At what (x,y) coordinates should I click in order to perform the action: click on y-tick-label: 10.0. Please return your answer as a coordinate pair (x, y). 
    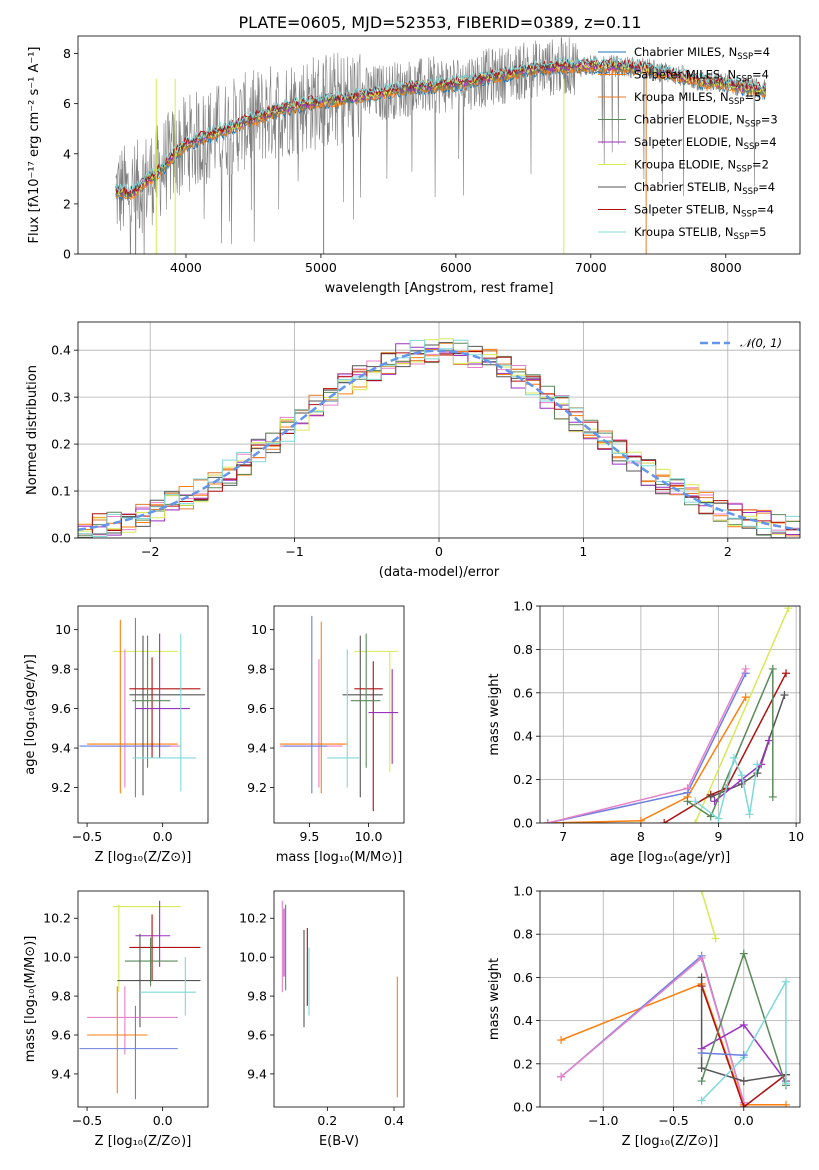
    Looking at the image, I should click on (57, 957).